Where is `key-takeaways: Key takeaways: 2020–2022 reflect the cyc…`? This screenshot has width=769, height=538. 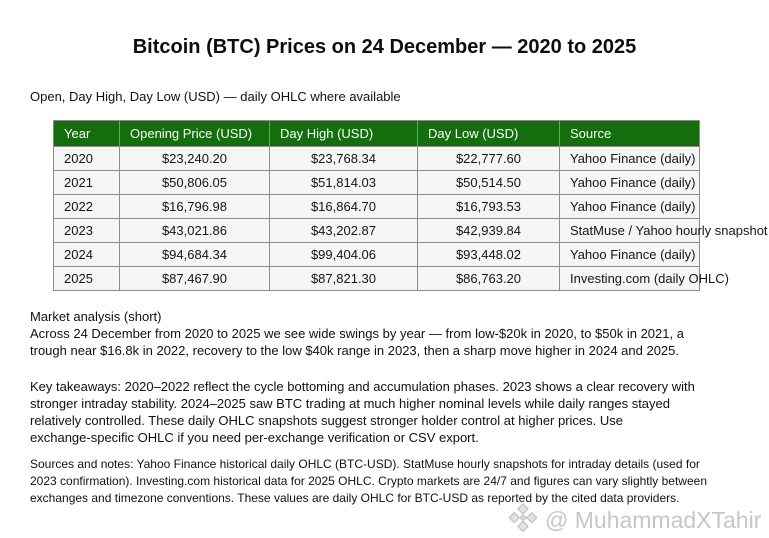 key-takeaways: Key takeaways: 2020–2022 reflect the cyc… is located at coordinates (362, 412).